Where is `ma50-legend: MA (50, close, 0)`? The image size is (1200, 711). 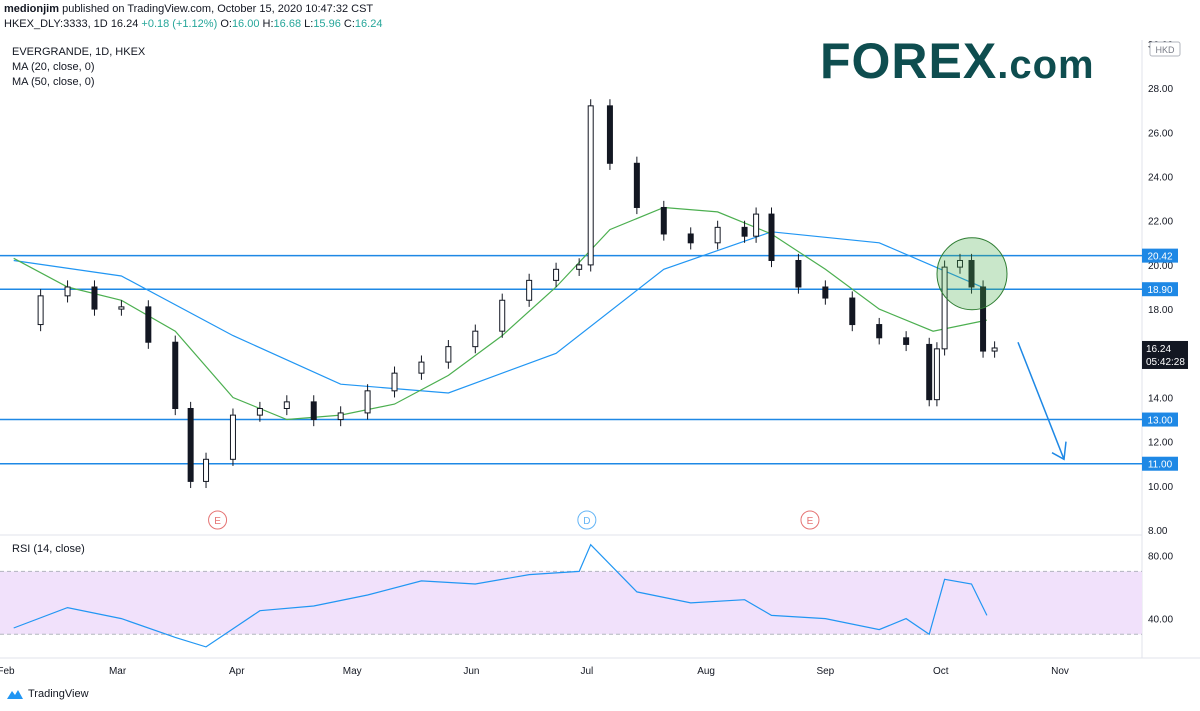
ma50-legend: MA (50, close, 0) is located at coordinates (53, 82).